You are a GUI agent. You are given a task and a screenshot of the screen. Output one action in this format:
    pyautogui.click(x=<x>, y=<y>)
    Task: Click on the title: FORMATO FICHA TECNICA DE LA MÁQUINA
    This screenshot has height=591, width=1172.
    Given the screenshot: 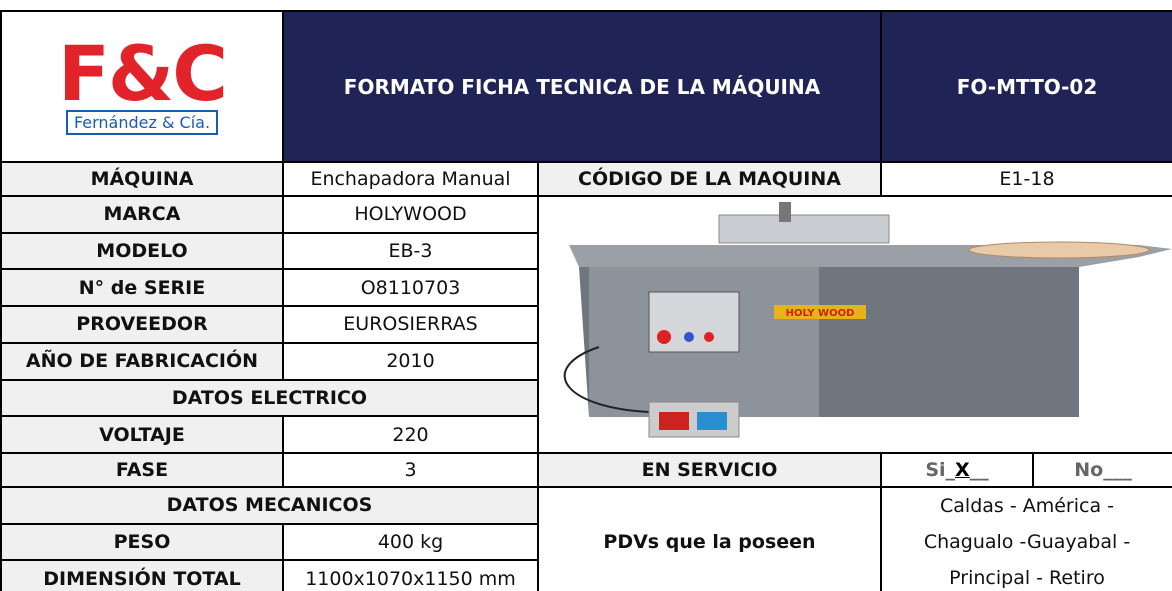 What is the action you would take?
    pyautogui.click(x=582, y=86)
    